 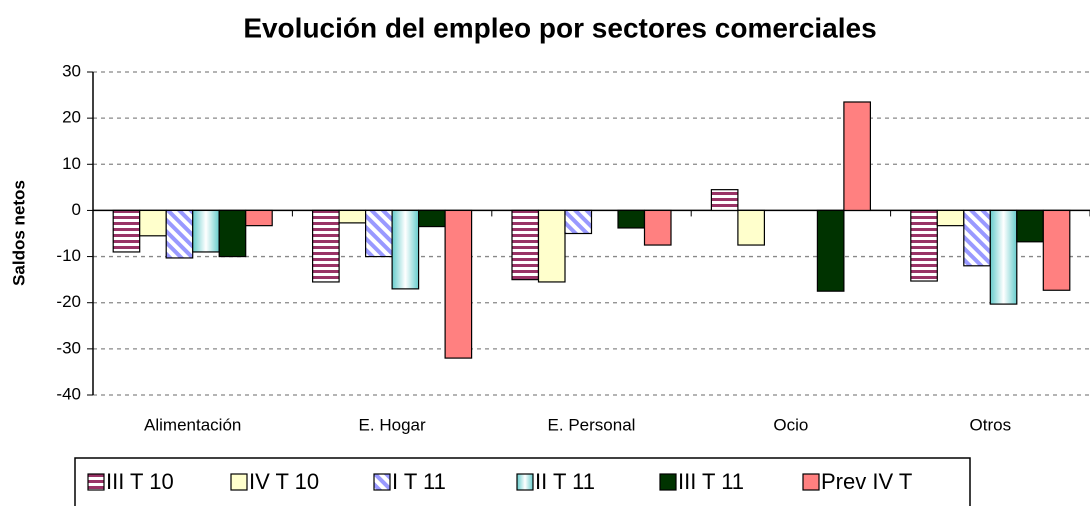 I want to click on legend-label: I T 11, so click(x=419, y=481).